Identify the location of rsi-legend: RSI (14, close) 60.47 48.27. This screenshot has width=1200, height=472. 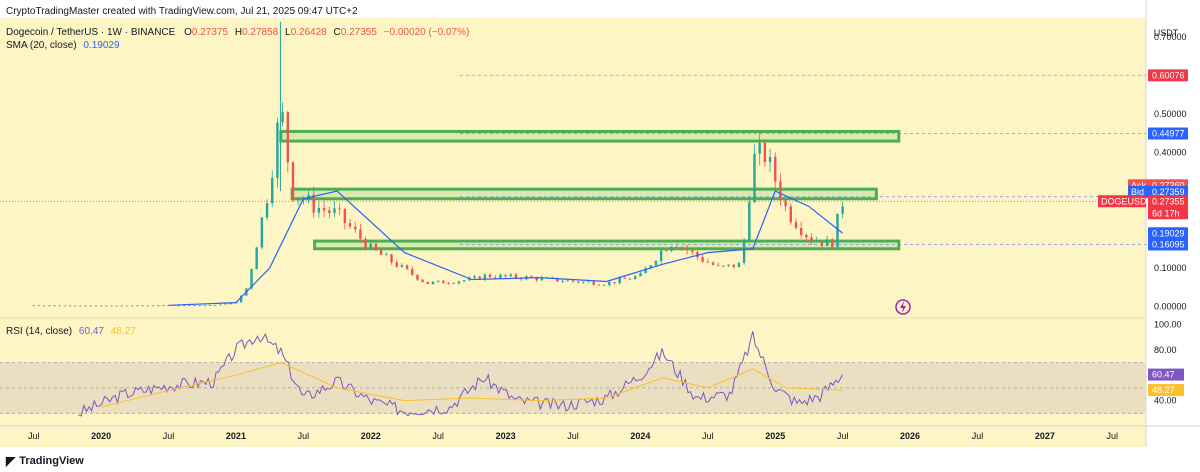
(71, 331).